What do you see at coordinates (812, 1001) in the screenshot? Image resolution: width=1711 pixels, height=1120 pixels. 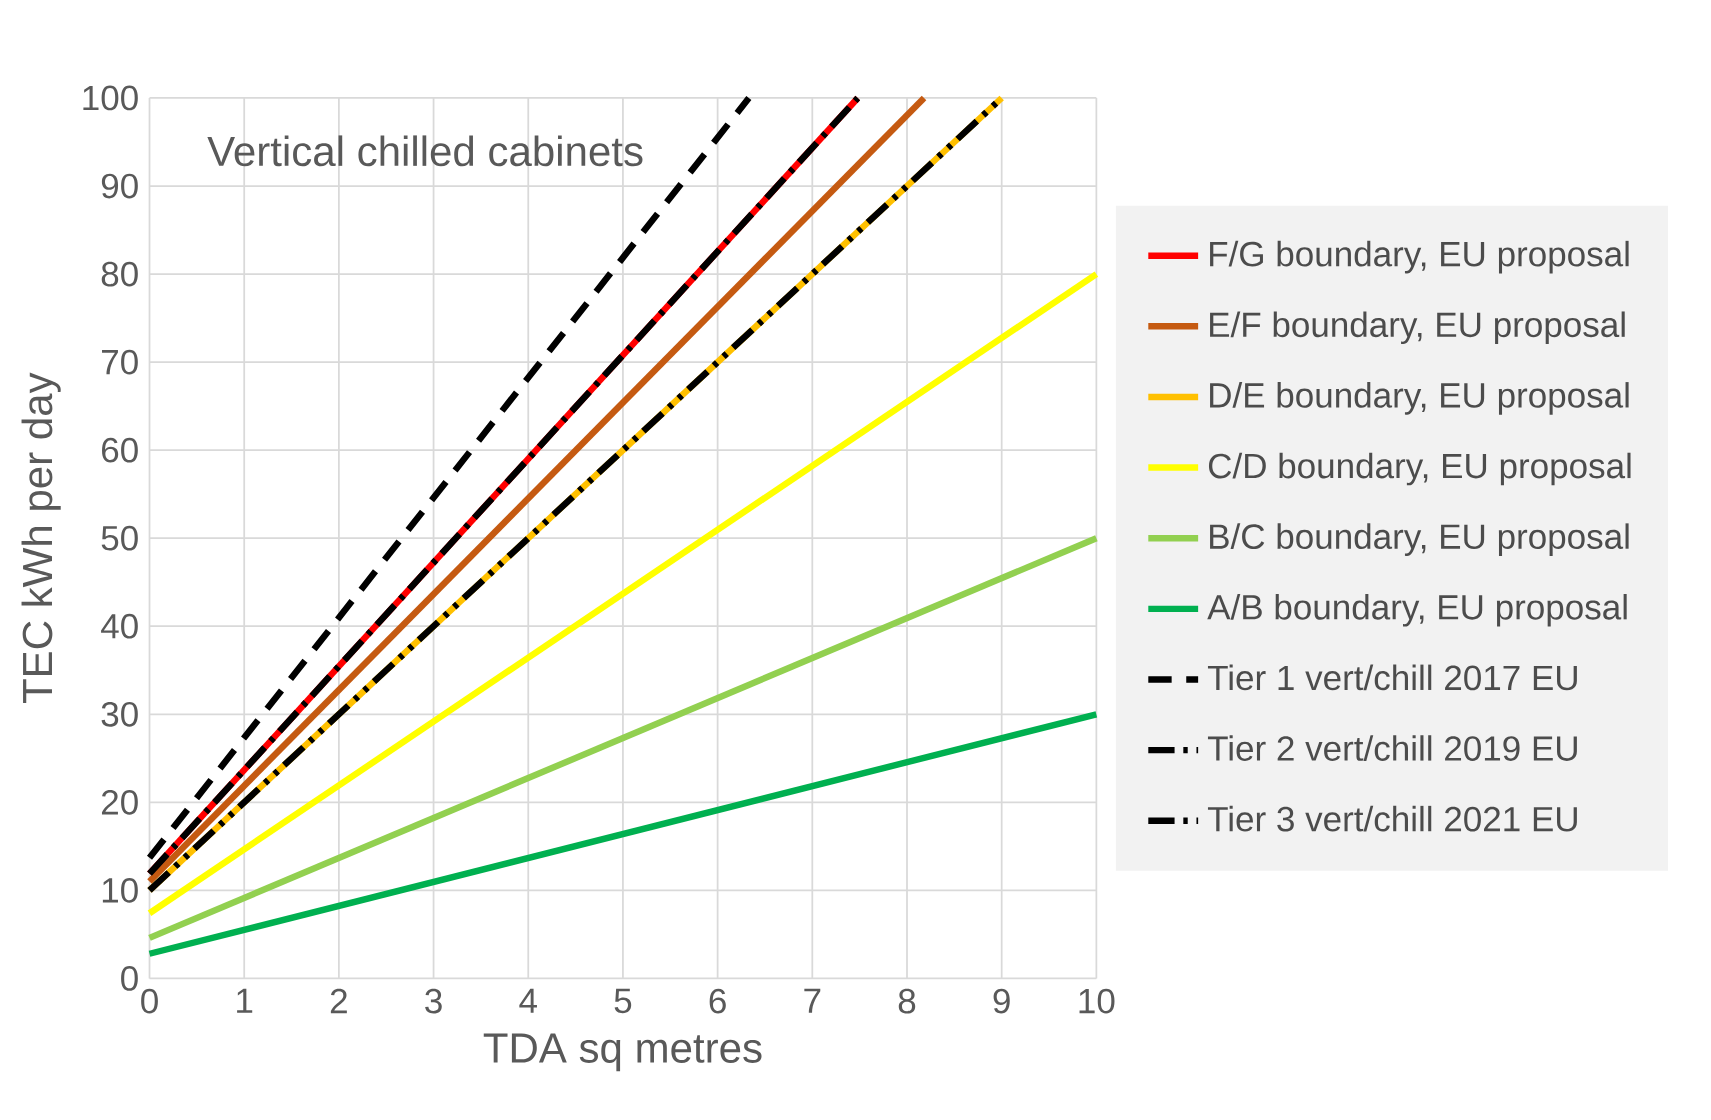 I see `x-tick-label: 7` at bounding box center [812, 1001].